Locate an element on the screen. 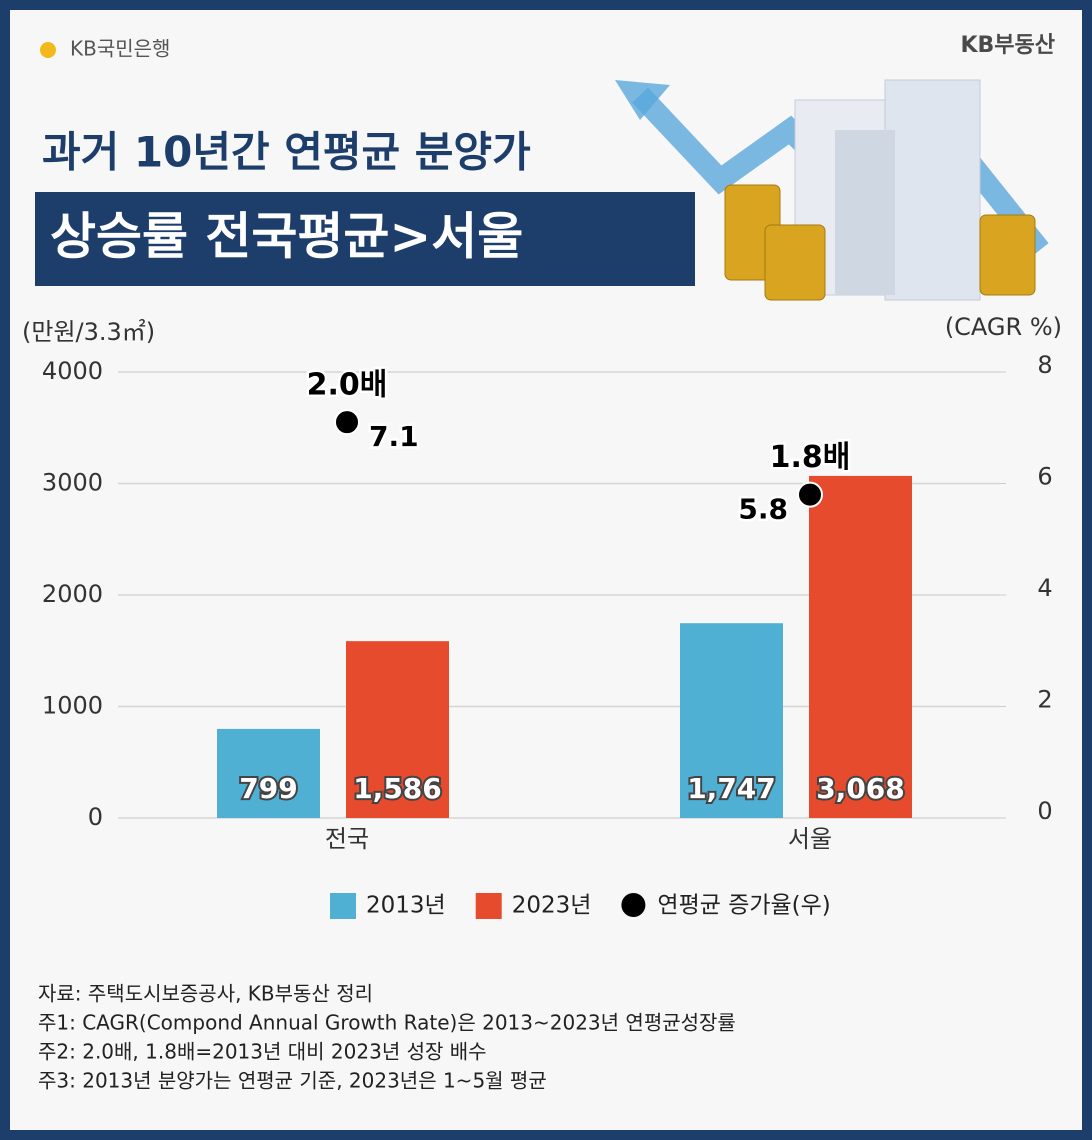  annotation: 1.8배 is located at coordinates (810, 457).